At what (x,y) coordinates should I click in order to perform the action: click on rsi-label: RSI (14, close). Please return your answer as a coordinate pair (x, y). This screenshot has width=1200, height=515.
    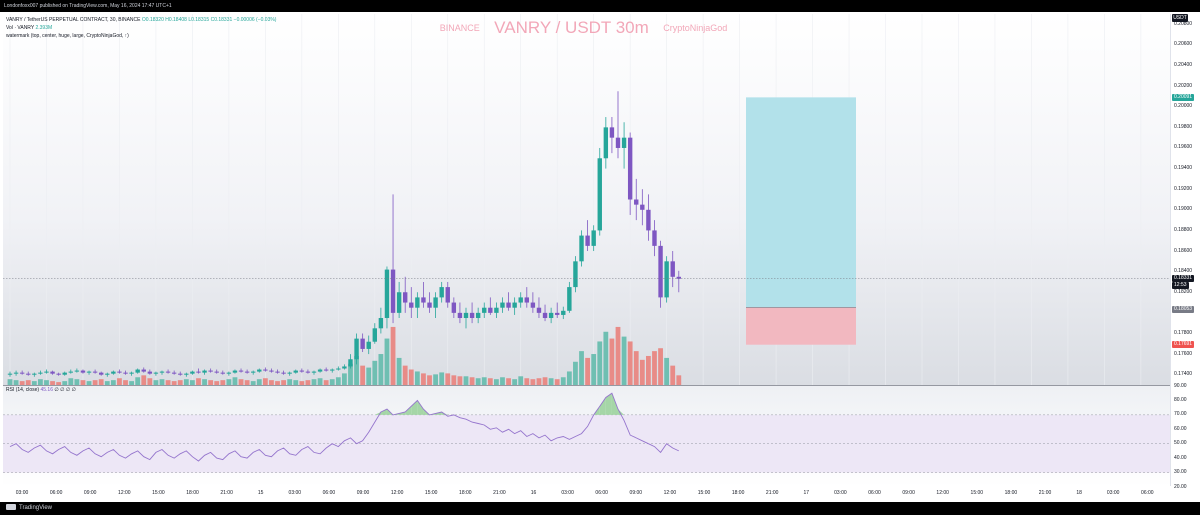
    Looking at the image, I should click on (23, 390).